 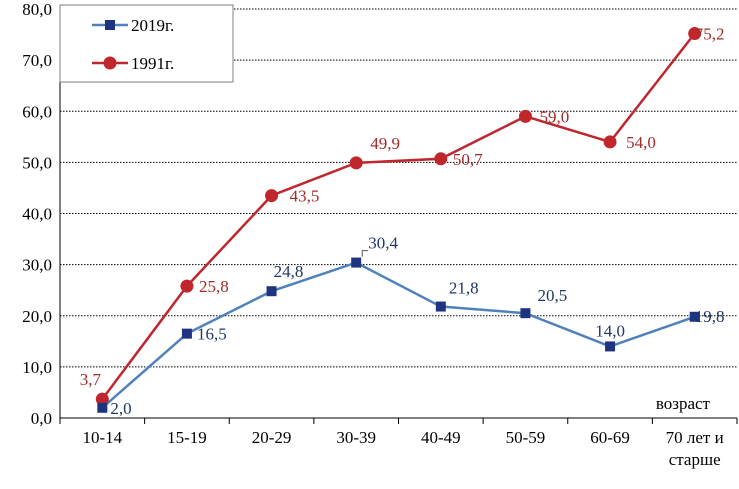 I want to click on data-label: 3,7, so click(x=91, y=379).